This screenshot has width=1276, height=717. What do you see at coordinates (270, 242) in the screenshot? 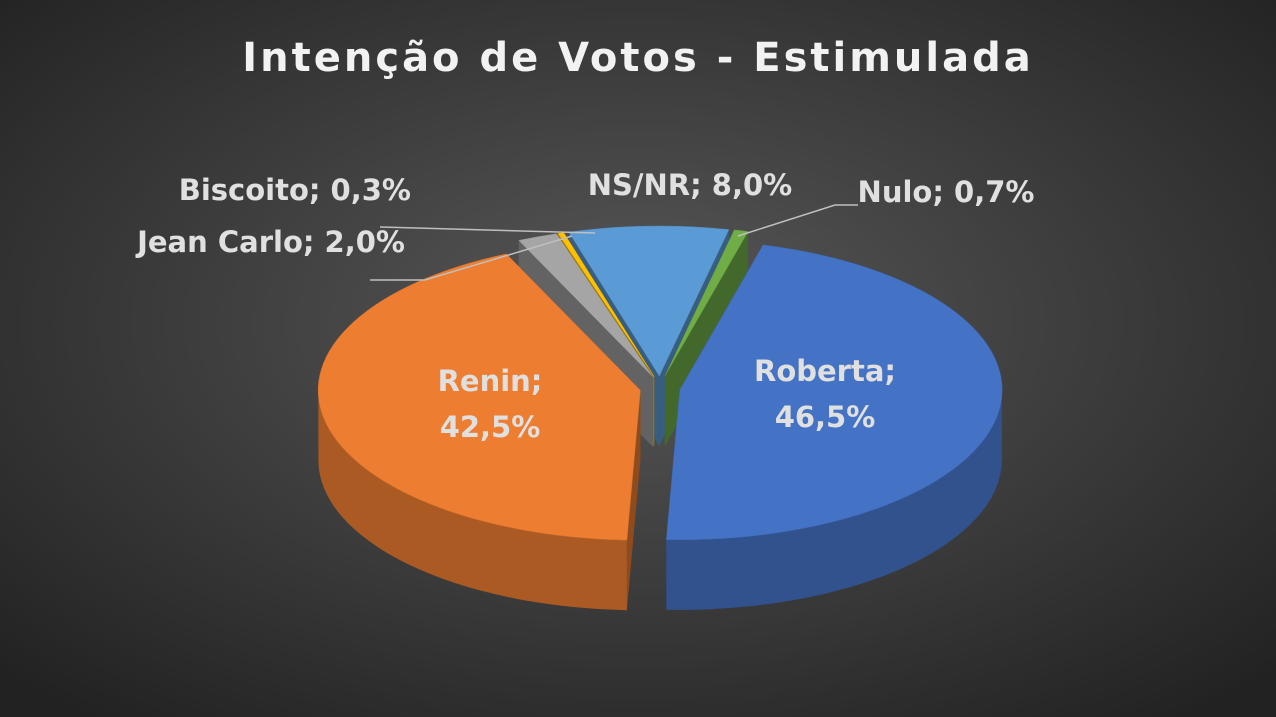
I see `data-label: Jean Carlo; 2,0%` at bounding box center [270, 242].